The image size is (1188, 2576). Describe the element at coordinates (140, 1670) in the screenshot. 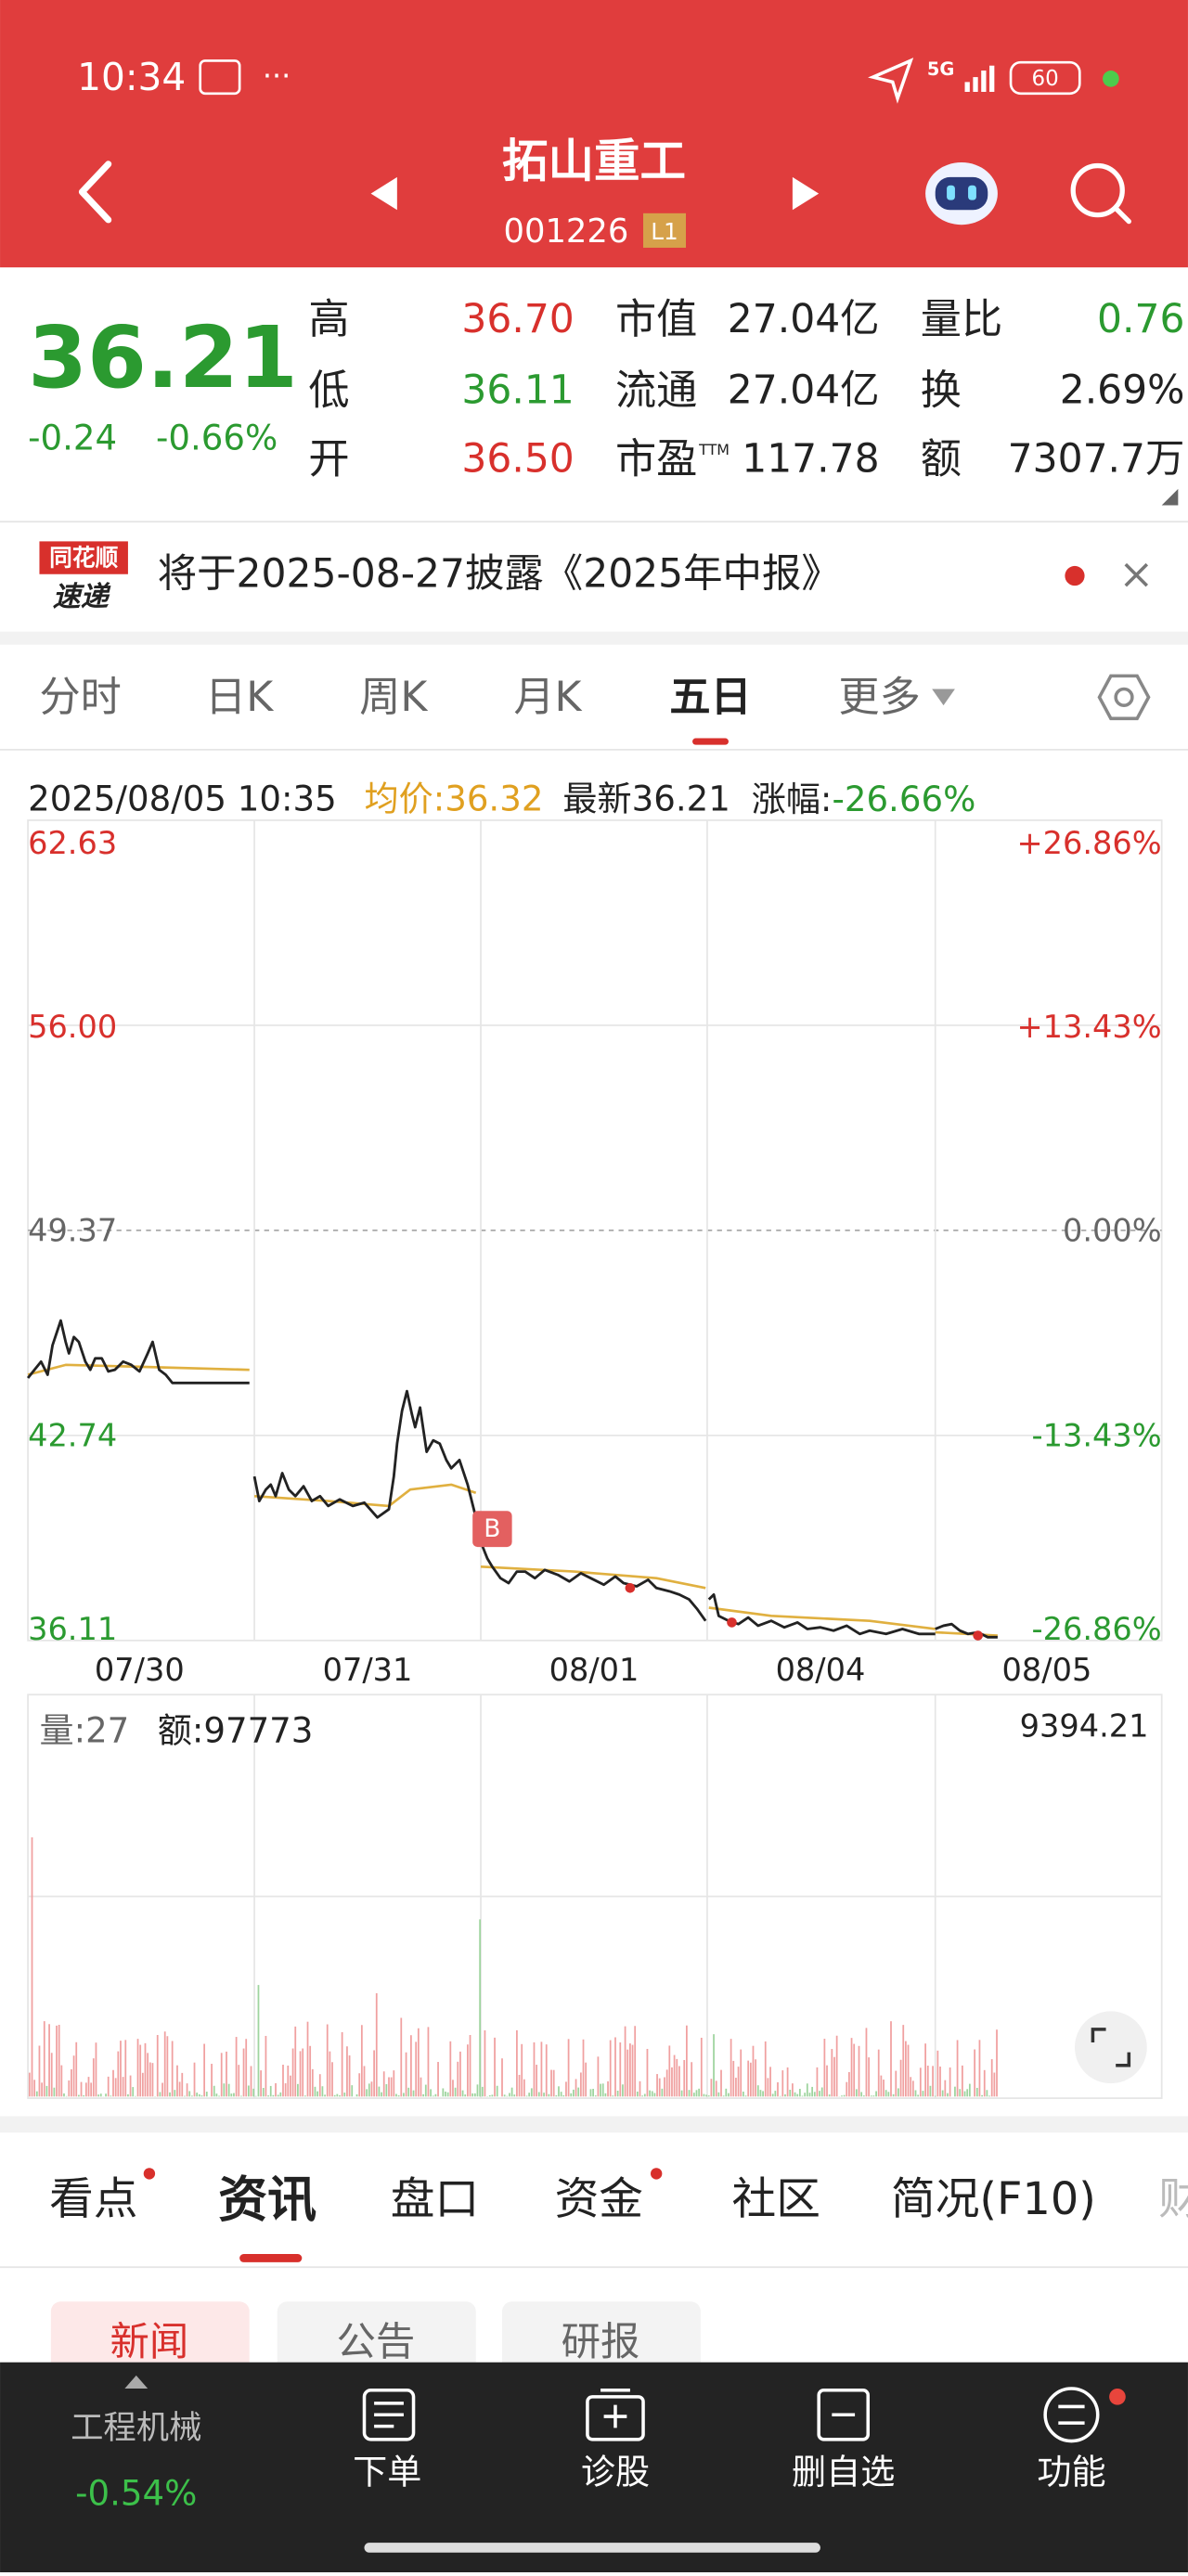

I see `date-label: 07/30` at that location.